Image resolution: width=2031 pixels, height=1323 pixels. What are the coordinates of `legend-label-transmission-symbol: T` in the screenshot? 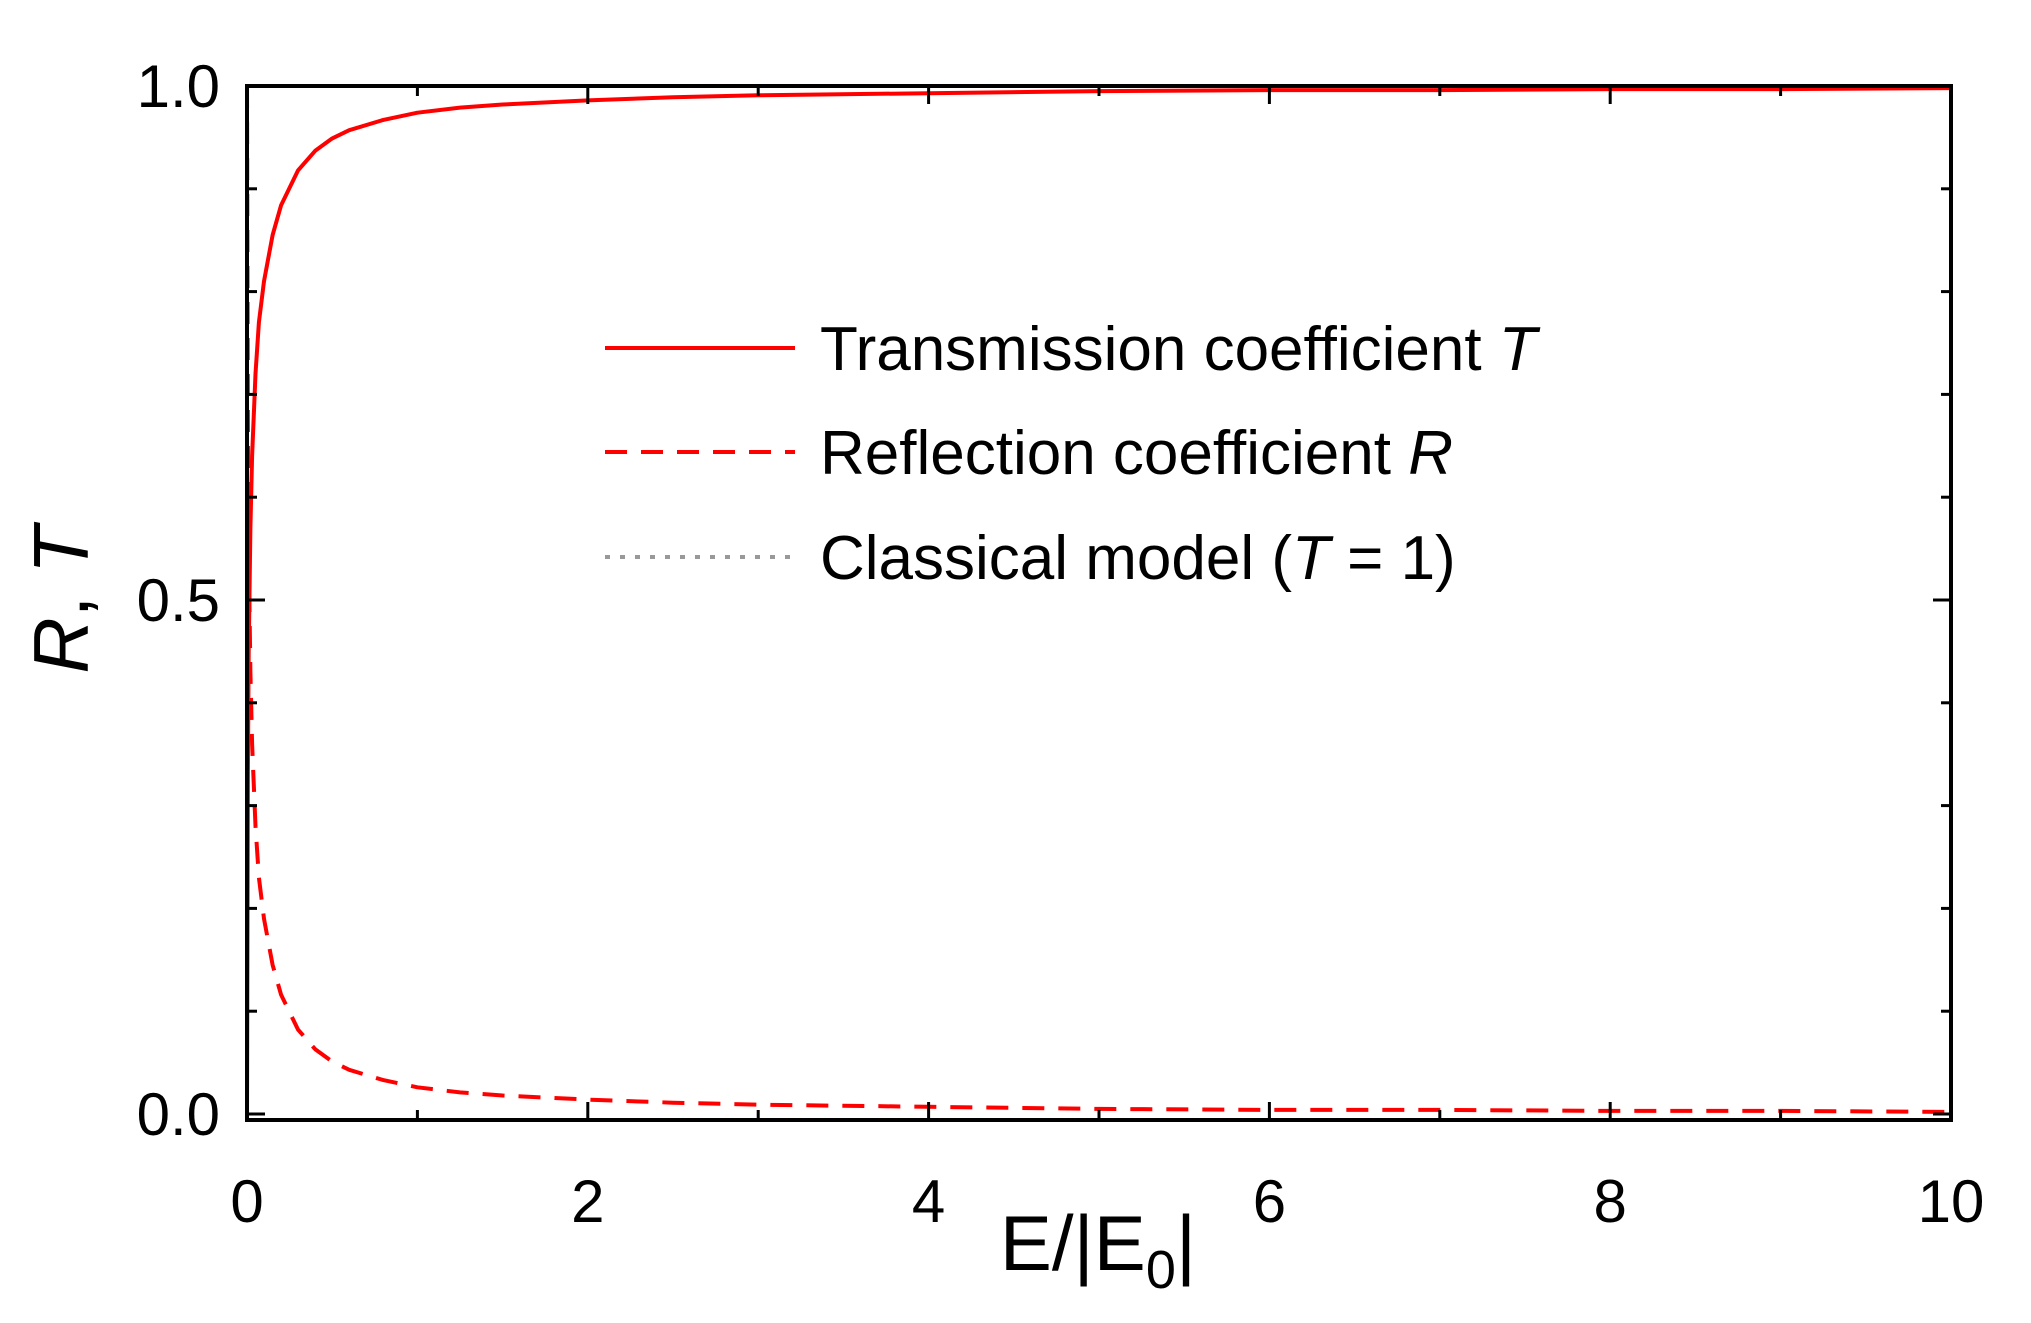 It's located at (1520, 349).